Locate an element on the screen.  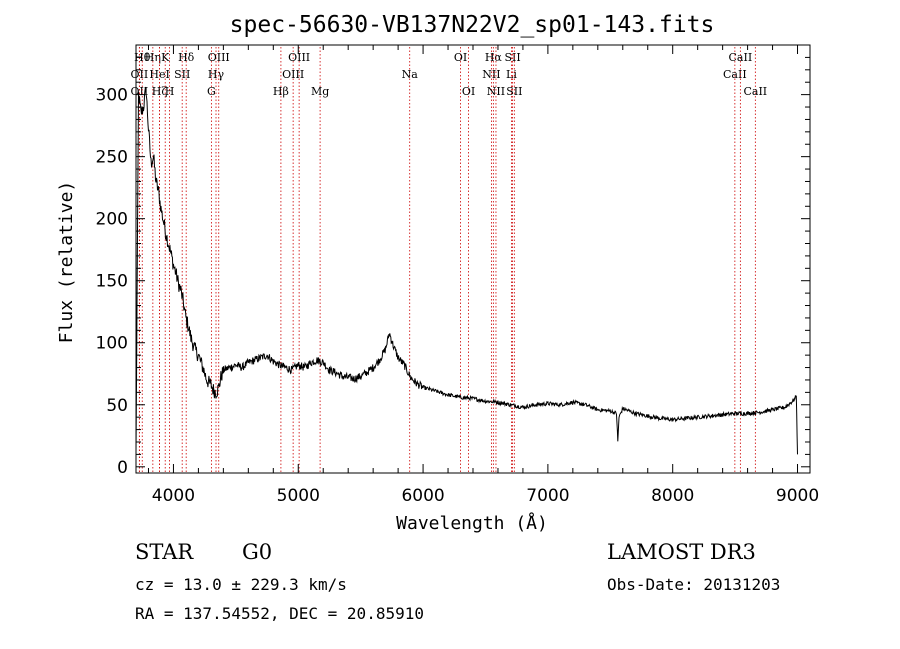
survey-name: LAMOST DR3 is located at coordinates (681, 552).